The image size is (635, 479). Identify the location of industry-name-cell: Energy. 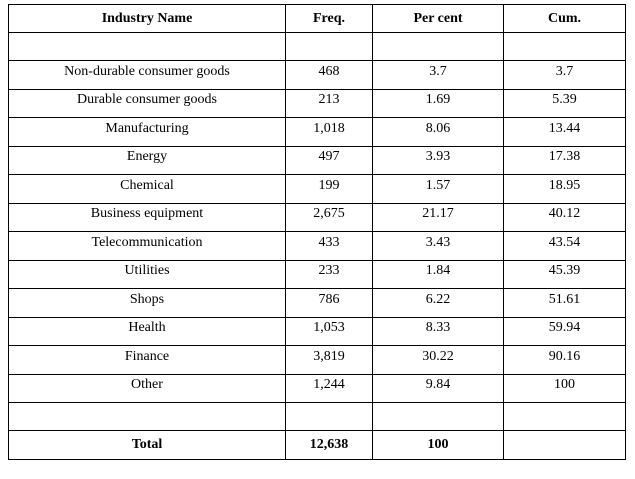
(147, 160).